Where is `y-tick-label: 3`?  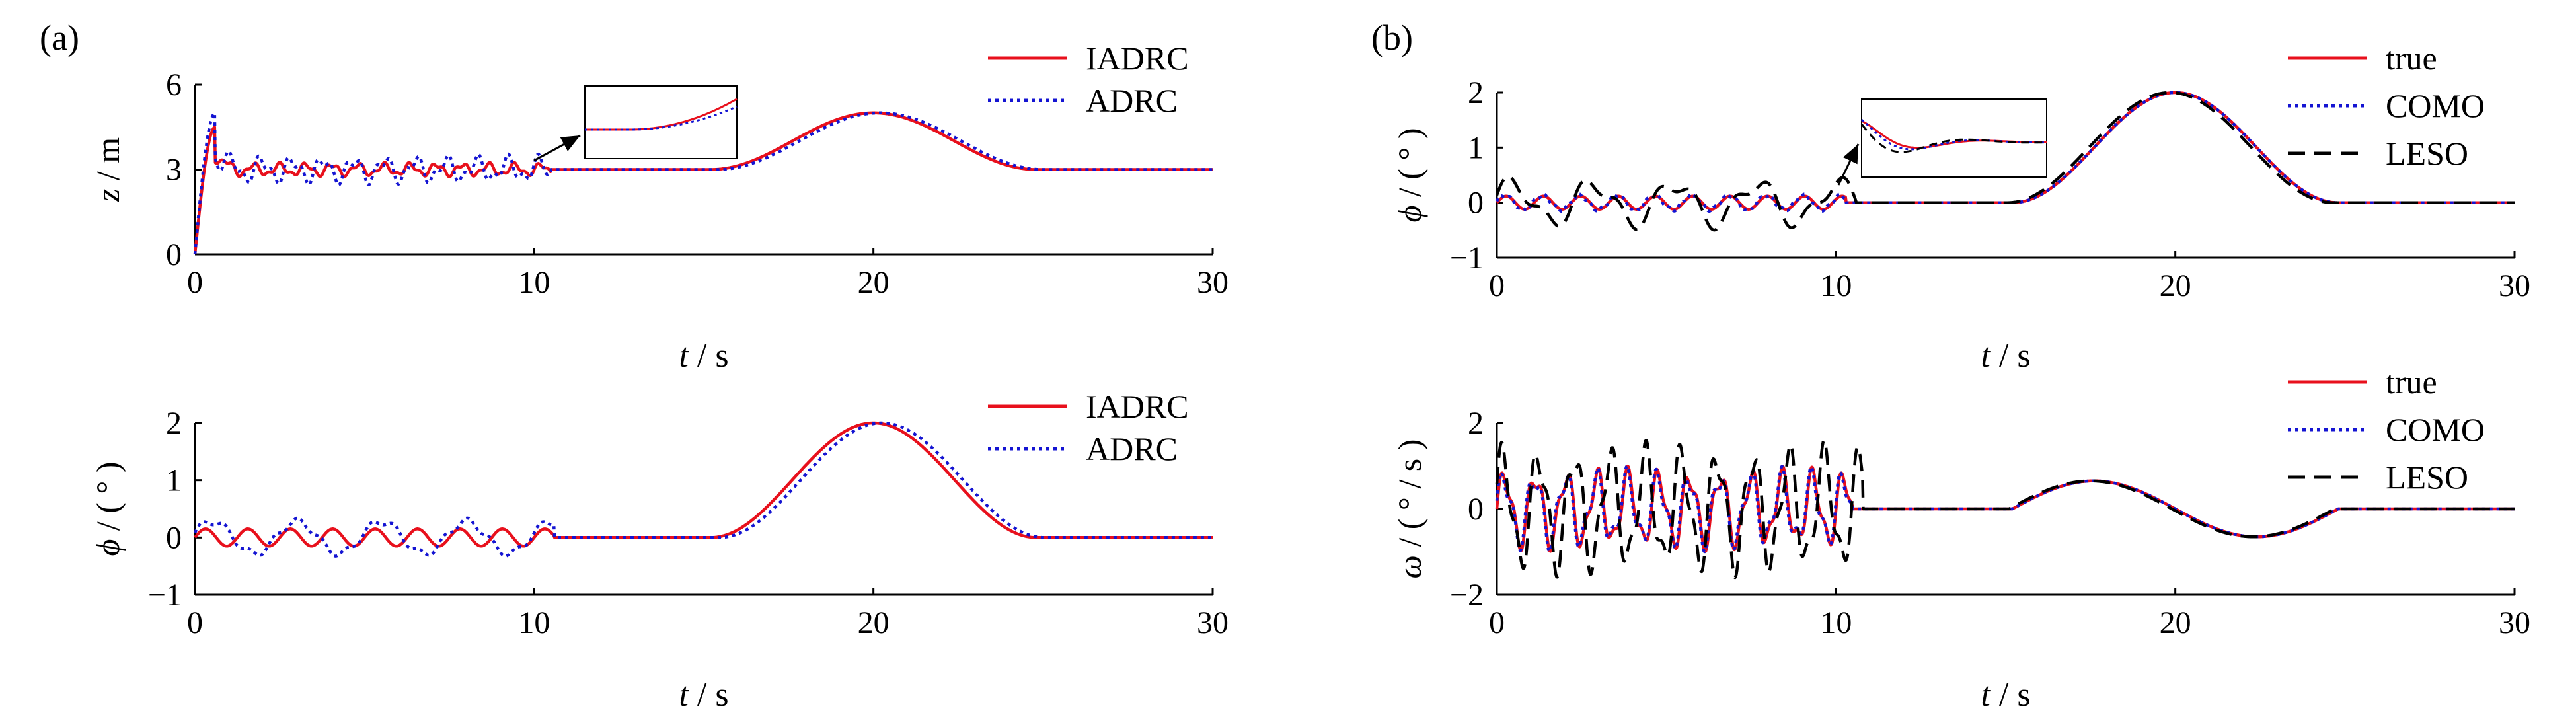 y-tick-label: 3 is located at coordinates (174, 170).